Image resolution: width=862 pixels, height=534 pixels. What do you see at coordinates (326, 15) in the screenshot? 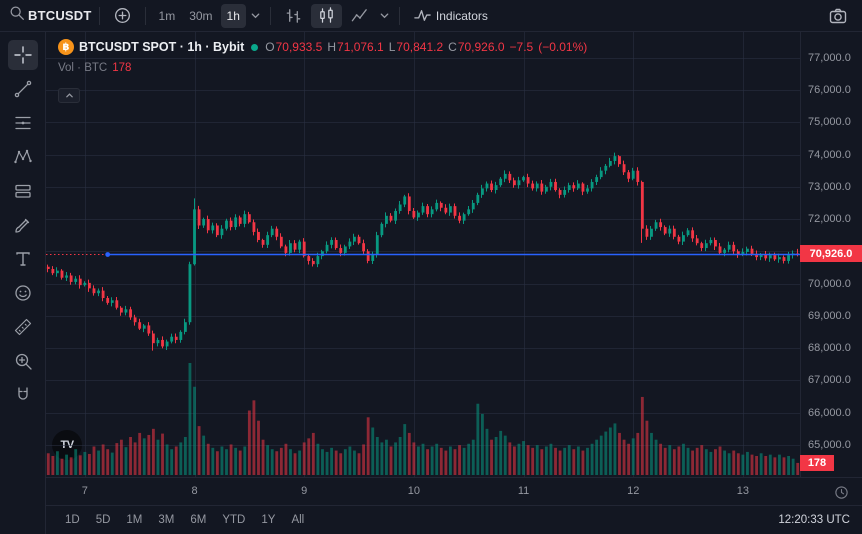
I see `chart-style-candles-button` at bounding box center [326, 15].